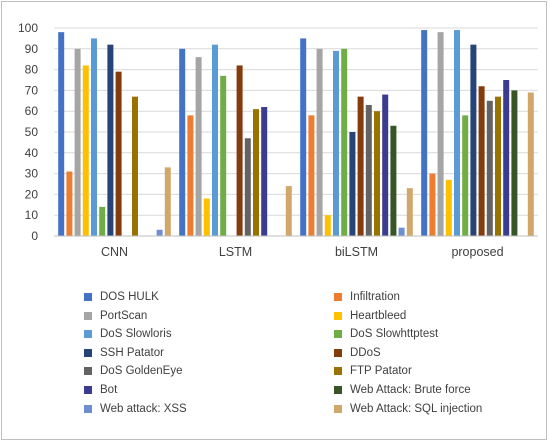  I want to click on legend-label: Web Attack: SQL injection, so click(416, 408).